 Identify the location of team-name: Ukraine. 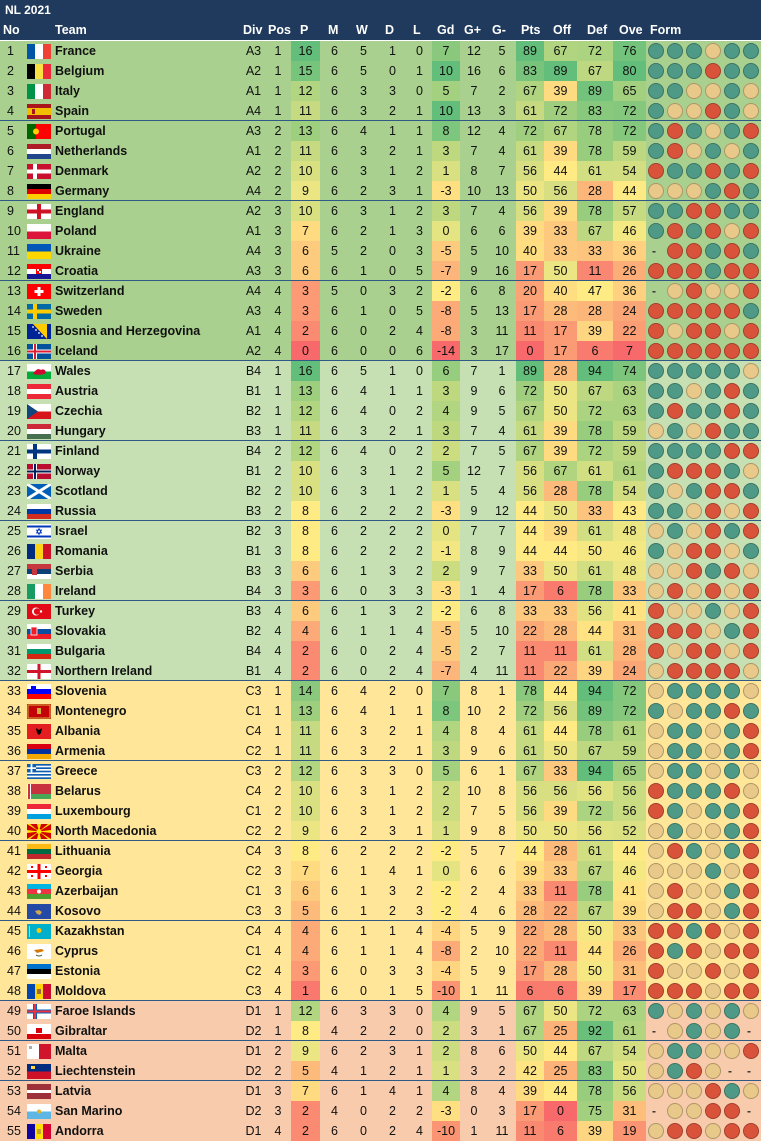
(78, 251).